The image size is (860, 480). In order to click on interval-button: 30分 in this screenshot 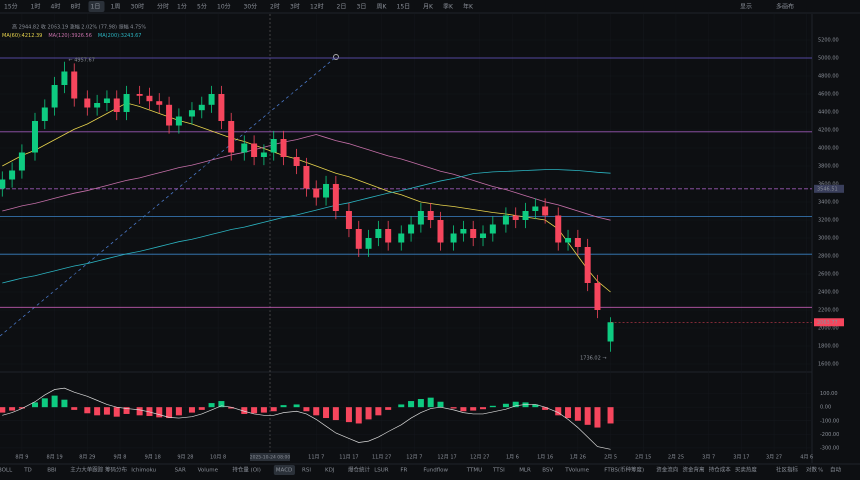, I will do `click(251, 7)`.